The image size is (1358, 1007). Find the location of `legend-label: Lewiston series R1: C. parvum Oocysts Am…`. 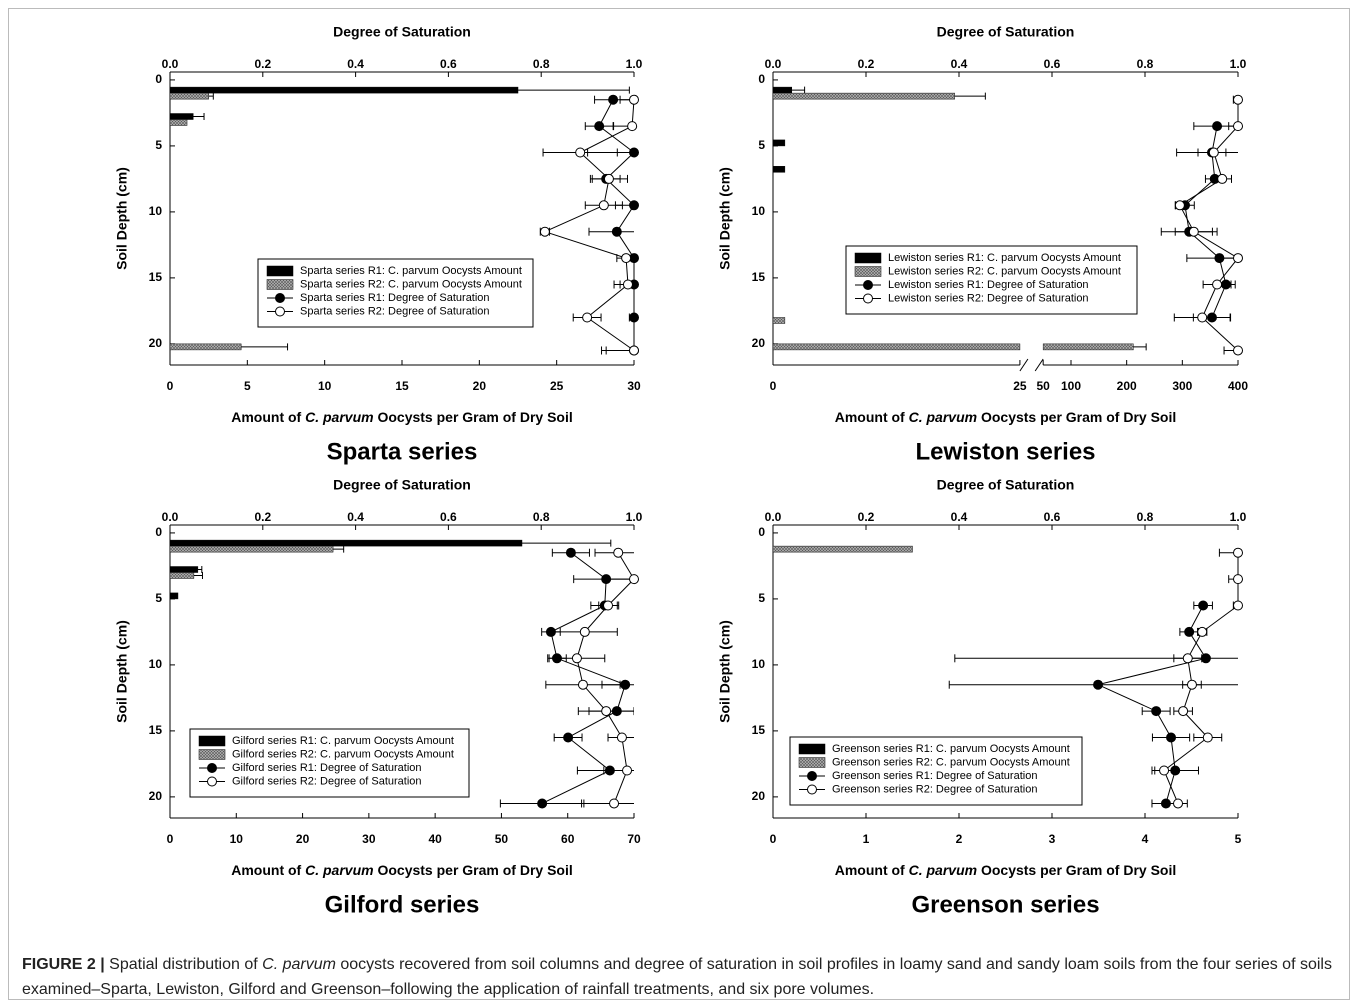

legend-label: Lewiston series R1: C. parvum Oocysts Am… is located at coordinates (1004, 258).